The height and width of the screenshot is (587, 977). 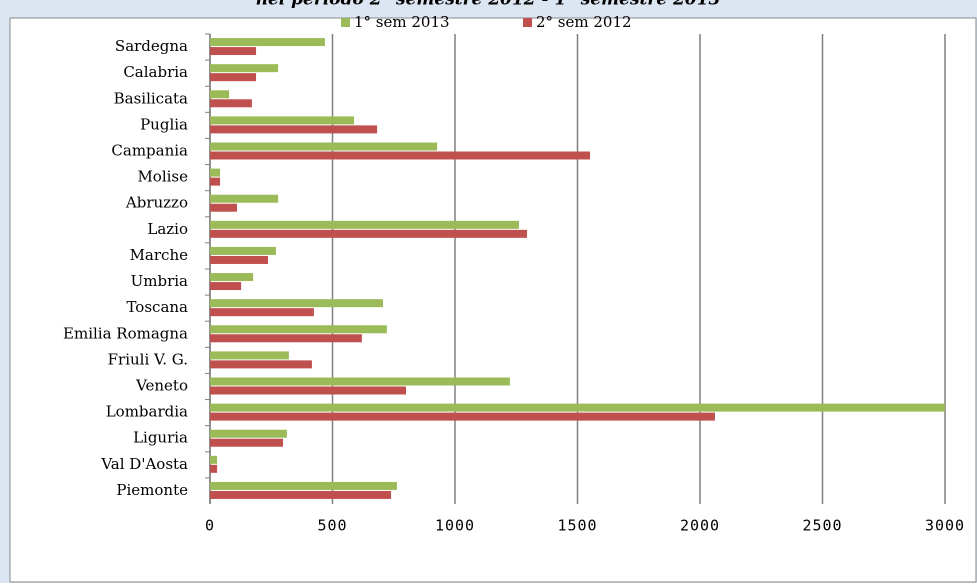 I want to click on x-tick-label: 3000, so click(x=945, y=526).